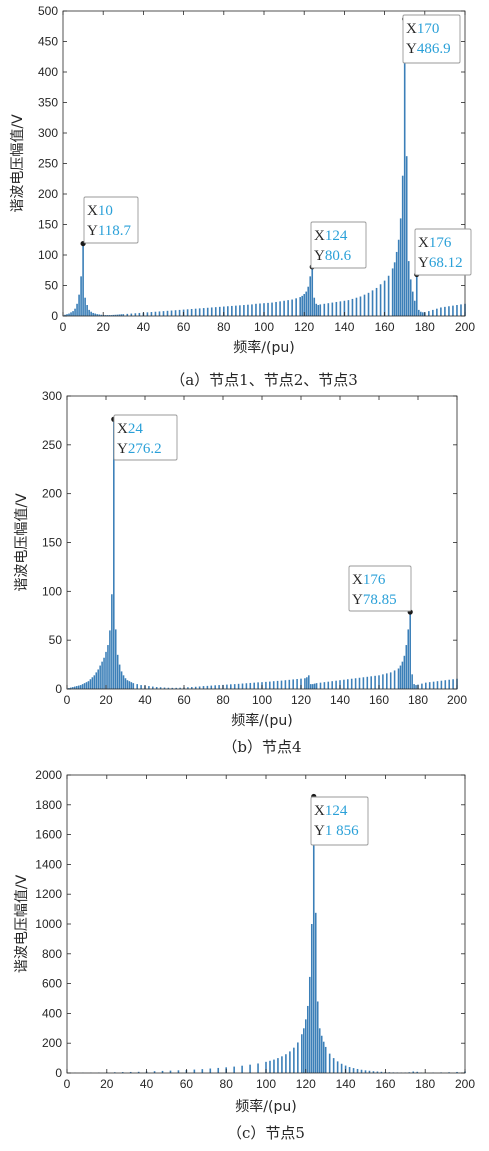 This screenshot has height=1151, width=489. What do you see at coordinates (52, 591) in the screenshot?
I see `y-tick-label: 100` at bounding box center [52, 591].